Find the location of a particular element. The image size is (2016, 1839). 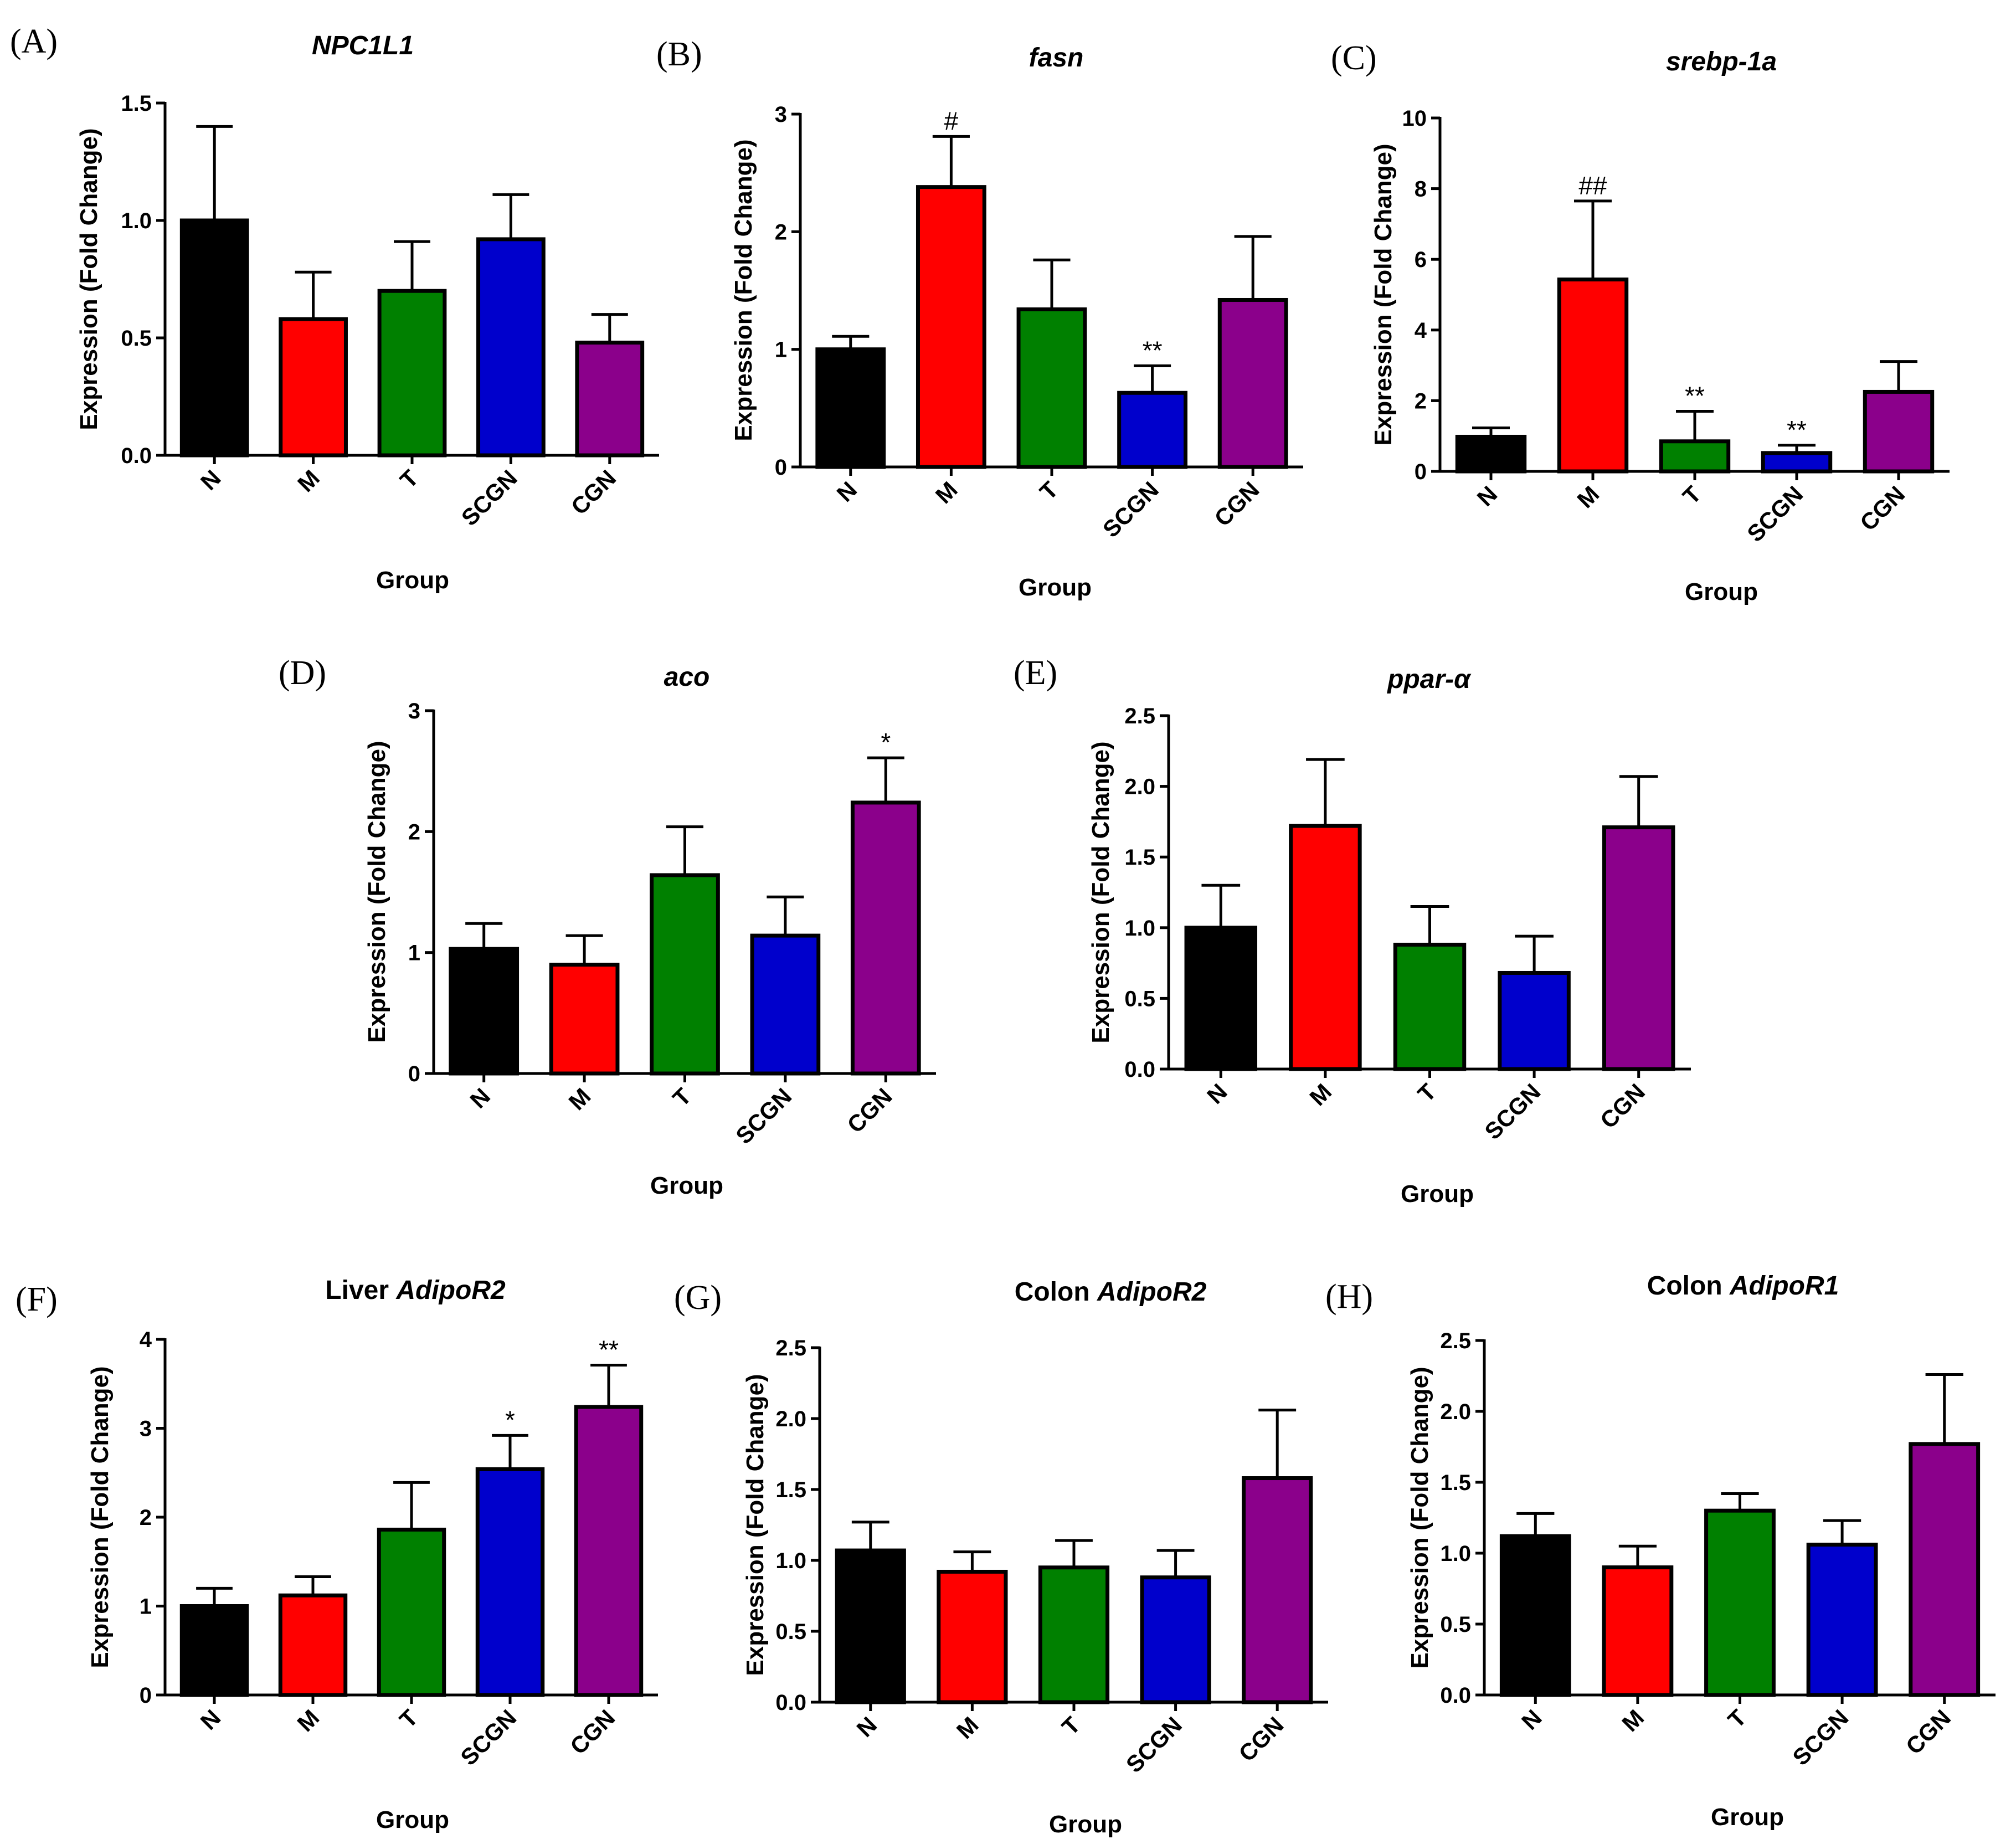

chart-title-prefix: Liver is located at coordinates (361, 1291).